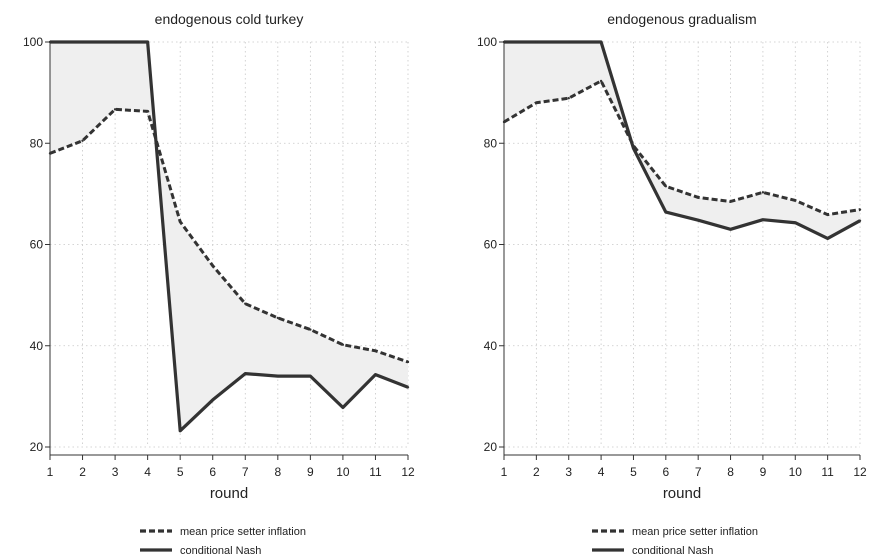  I want to click on series-line-mean-price-setter-inflation, so click(682, 148).